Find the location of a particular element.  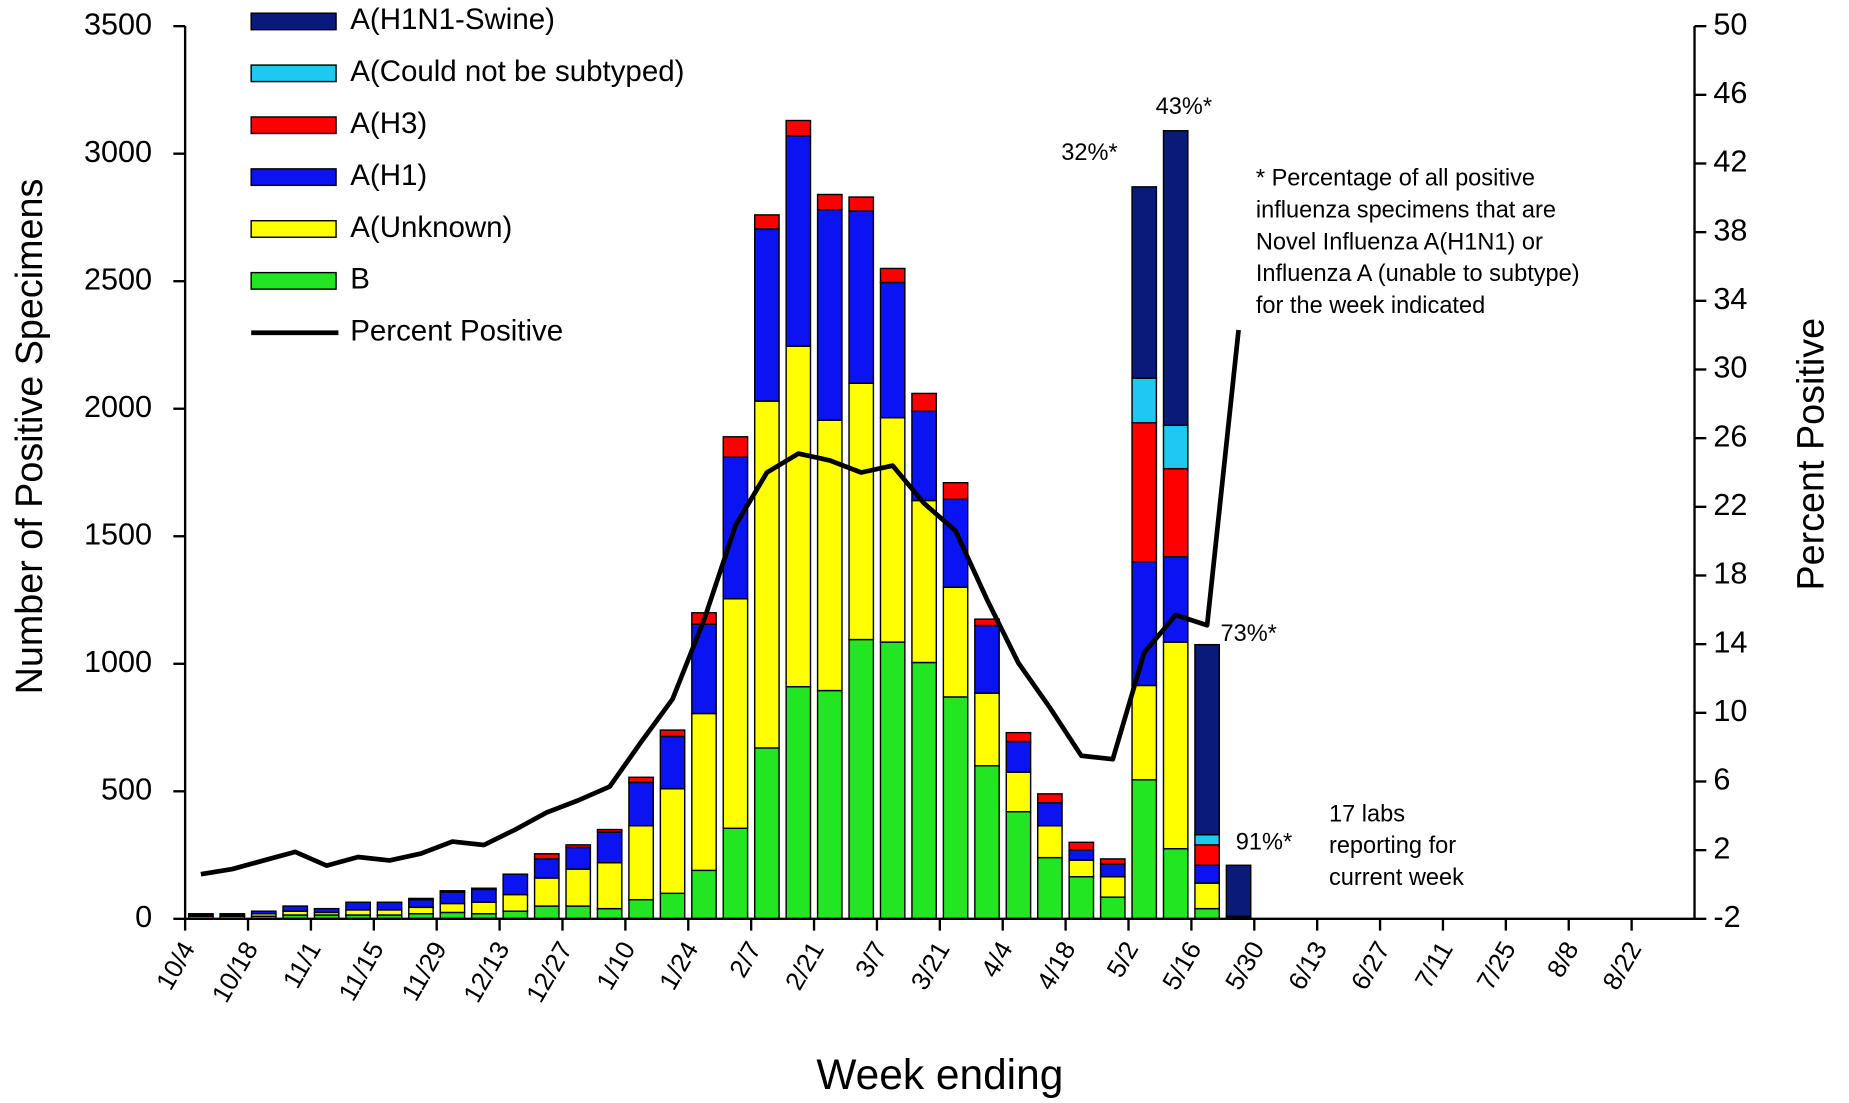

x-tick-label: 8/8 is located at coordinates (1563, 959).